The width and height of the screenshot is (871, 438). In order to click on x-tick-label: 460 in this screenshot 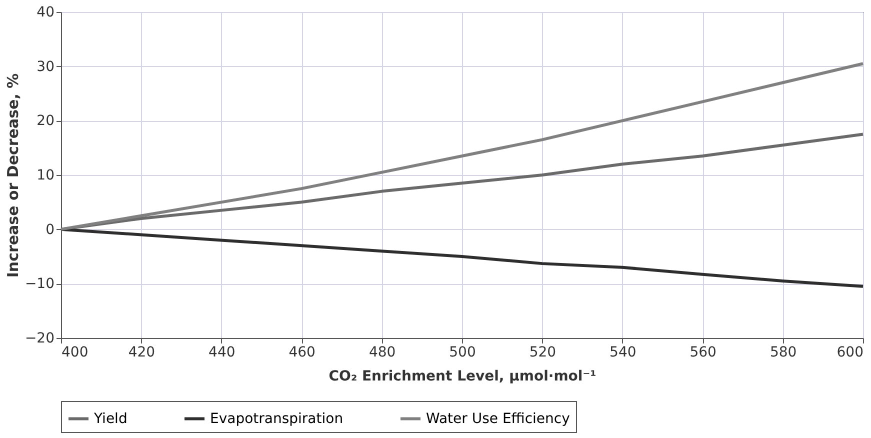, I will do `click(302, 352)`.